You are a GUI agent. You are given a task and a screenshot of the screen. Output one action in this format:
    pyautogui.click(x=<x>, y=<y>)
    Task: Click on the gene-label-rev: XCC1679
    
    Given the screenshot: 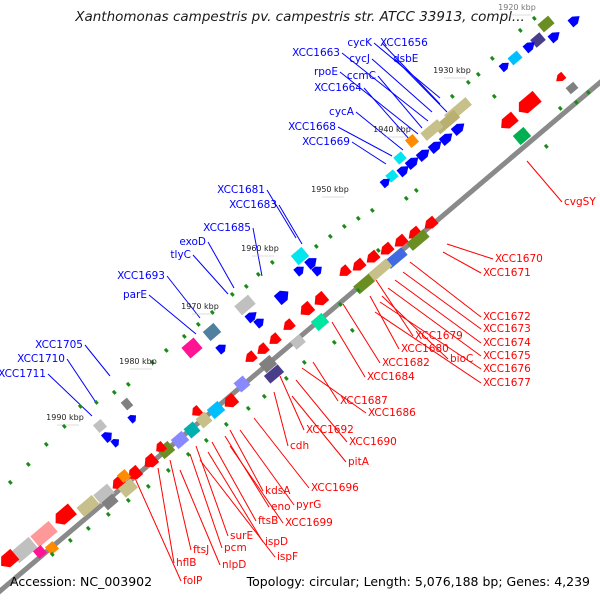 What is the action you would take?
    pyautogui.click(x=439, y=336)
    